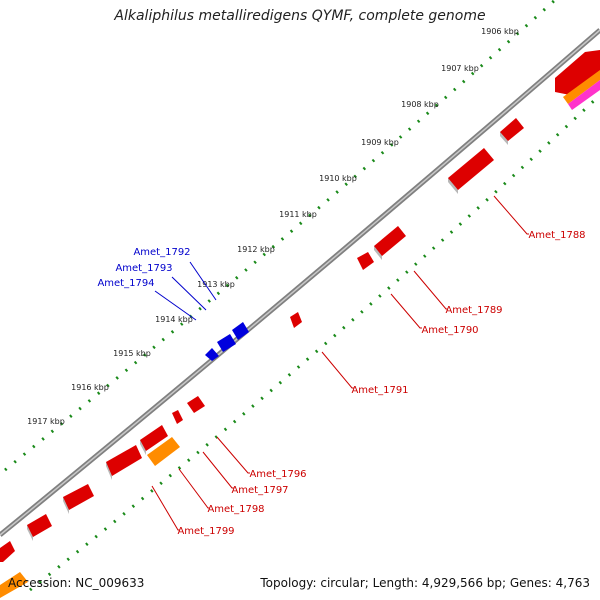 This screenshot has width=600, height=600. Describe the element at coordinates (205, 531) in the screenshot. I see `gene-label: Amet_1799` at that location.